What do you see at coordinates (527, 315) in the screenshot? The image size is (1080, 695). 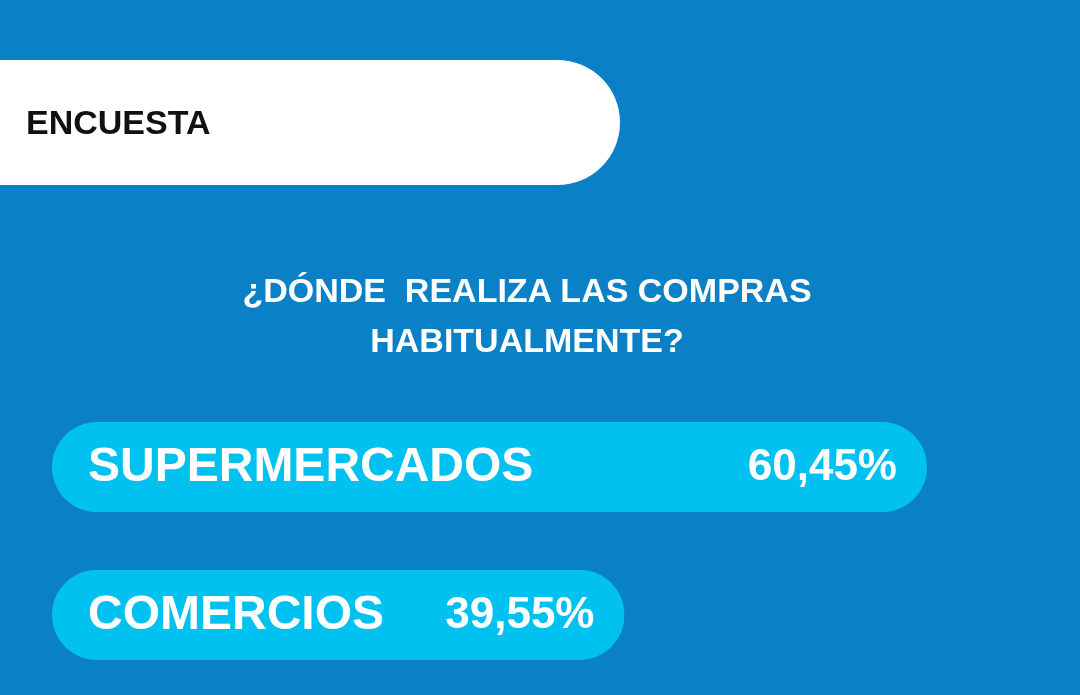 I see `chart-title: ¿DÓNDE REALIZA LAS COMPRAS HABITUALMENTE?` at bounding box center [527, 315].